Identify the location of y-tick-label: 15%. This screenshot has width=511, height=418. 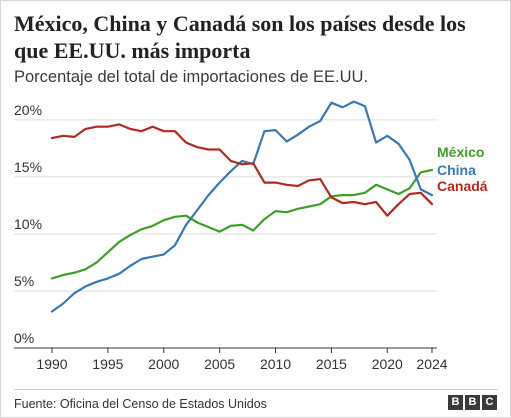
(28, 167).